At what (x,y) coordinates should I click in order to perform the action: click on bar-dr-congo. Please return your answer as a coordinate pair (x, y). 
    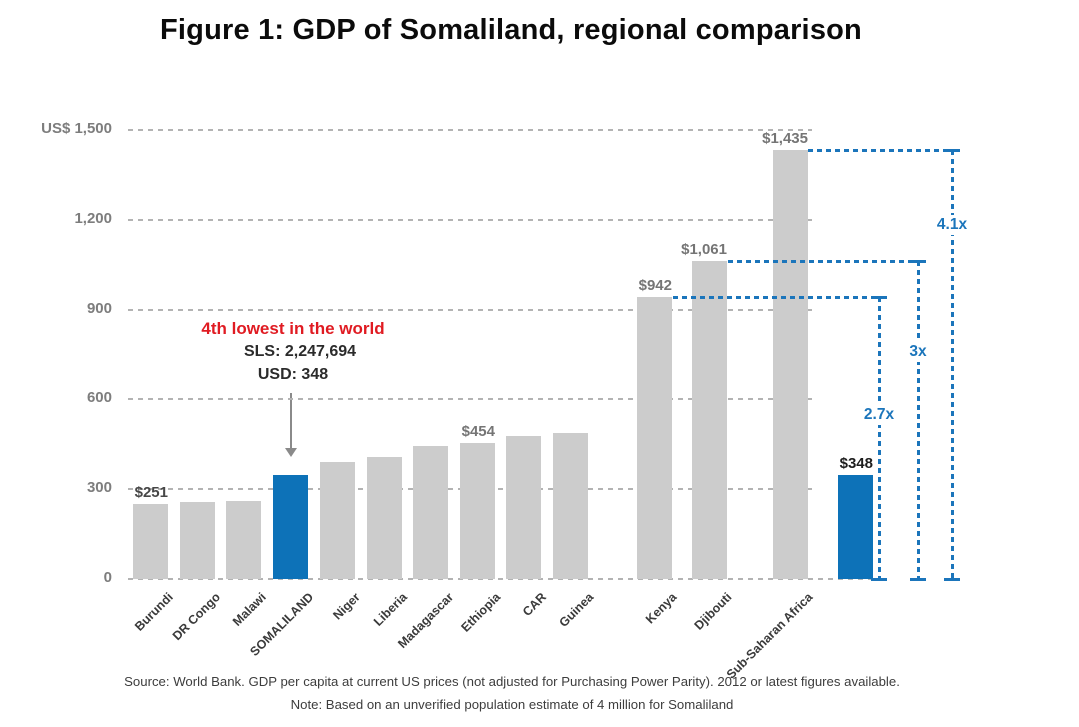
    Looking at the image, I should click on (197, 540).